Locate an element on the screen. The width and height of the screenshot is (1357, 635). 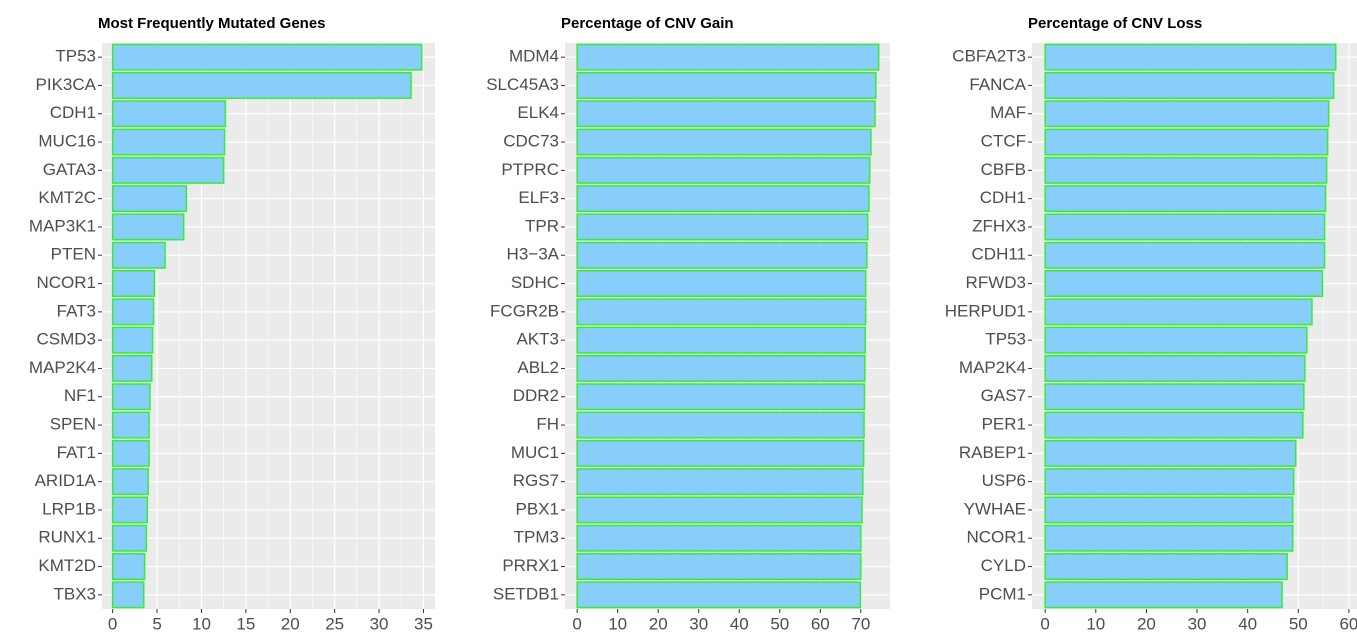
y-tick-label: ELF3 is located at coordinates (538, 197).